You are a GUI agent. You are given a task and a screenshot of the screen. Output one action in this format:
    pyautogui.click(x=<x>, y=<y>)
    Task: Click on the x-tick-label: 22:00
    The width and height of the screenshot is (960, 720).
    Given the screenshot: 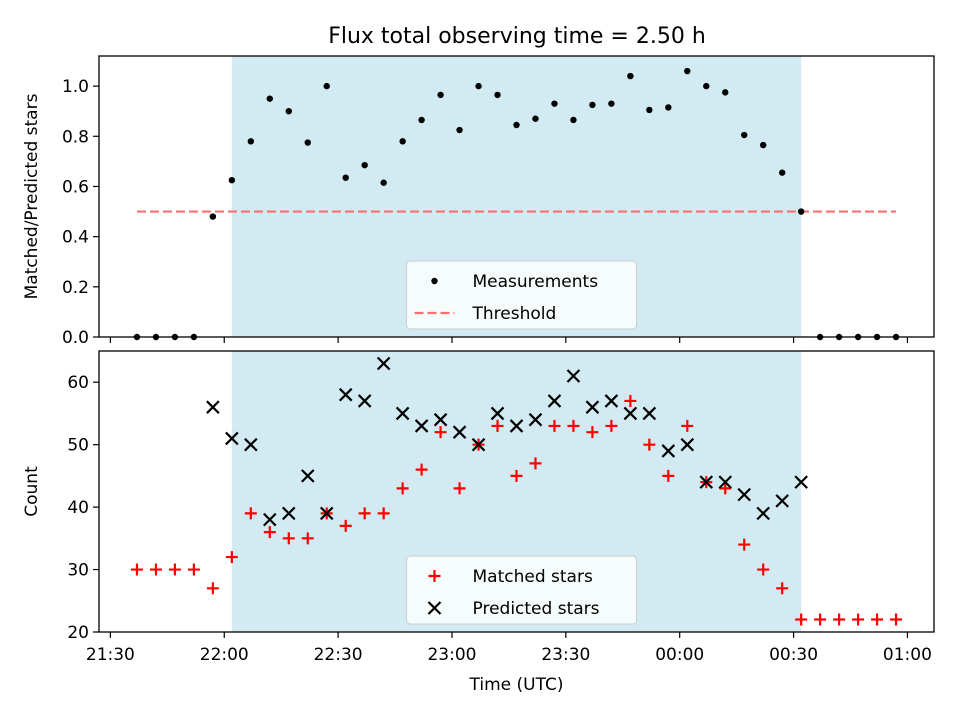 What is the action you would take?
    pyautogui.click(x=224, y=655)
    